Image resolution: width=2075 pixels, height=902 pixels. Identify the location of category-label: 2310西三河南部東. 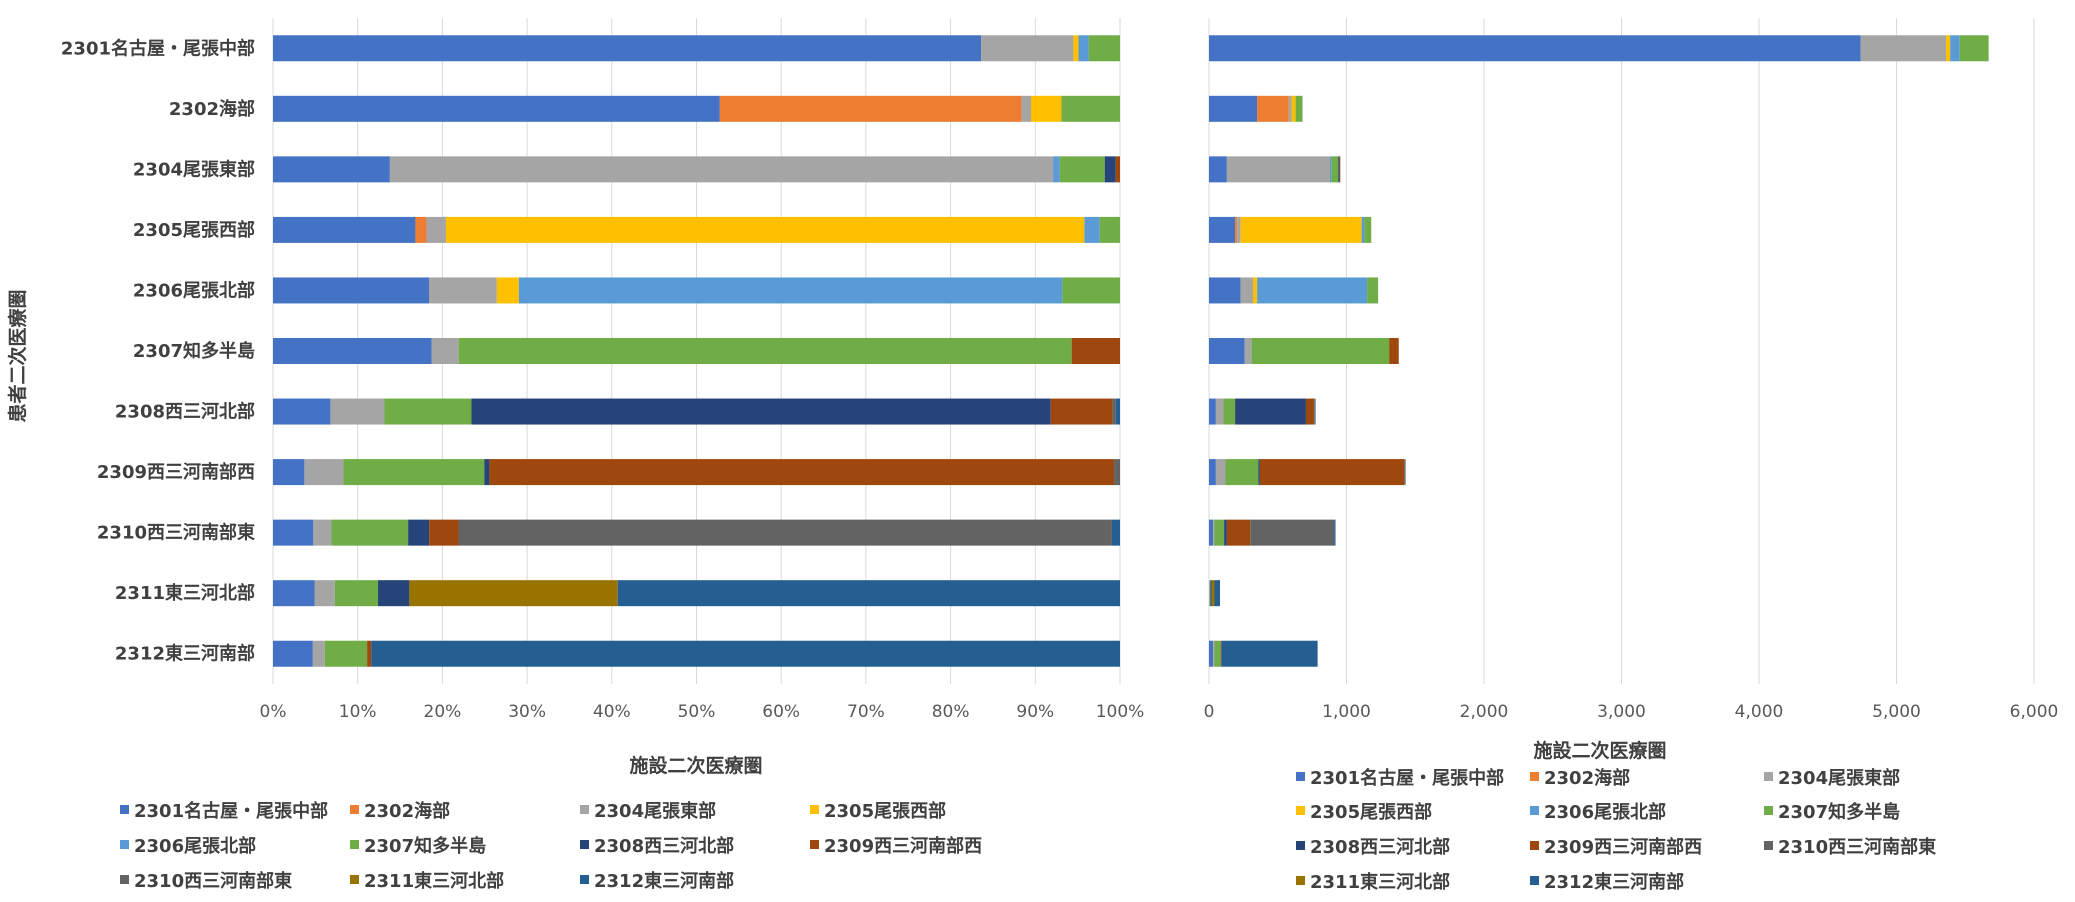
(176, 533).